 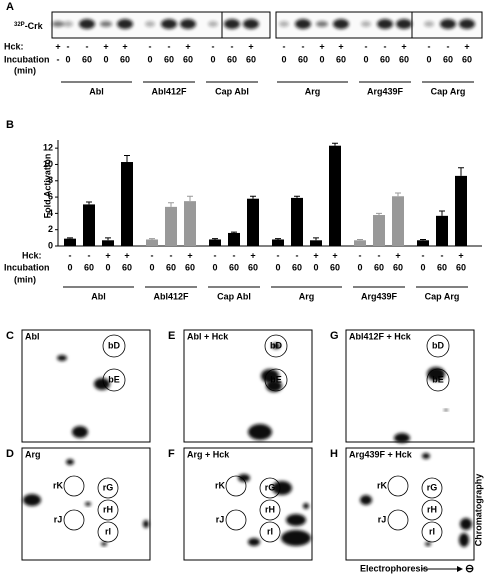 What do you see at coordinates (58, 519) in the screenshot?
I see `spot-label: rJ` at bounding box center [58, 519].